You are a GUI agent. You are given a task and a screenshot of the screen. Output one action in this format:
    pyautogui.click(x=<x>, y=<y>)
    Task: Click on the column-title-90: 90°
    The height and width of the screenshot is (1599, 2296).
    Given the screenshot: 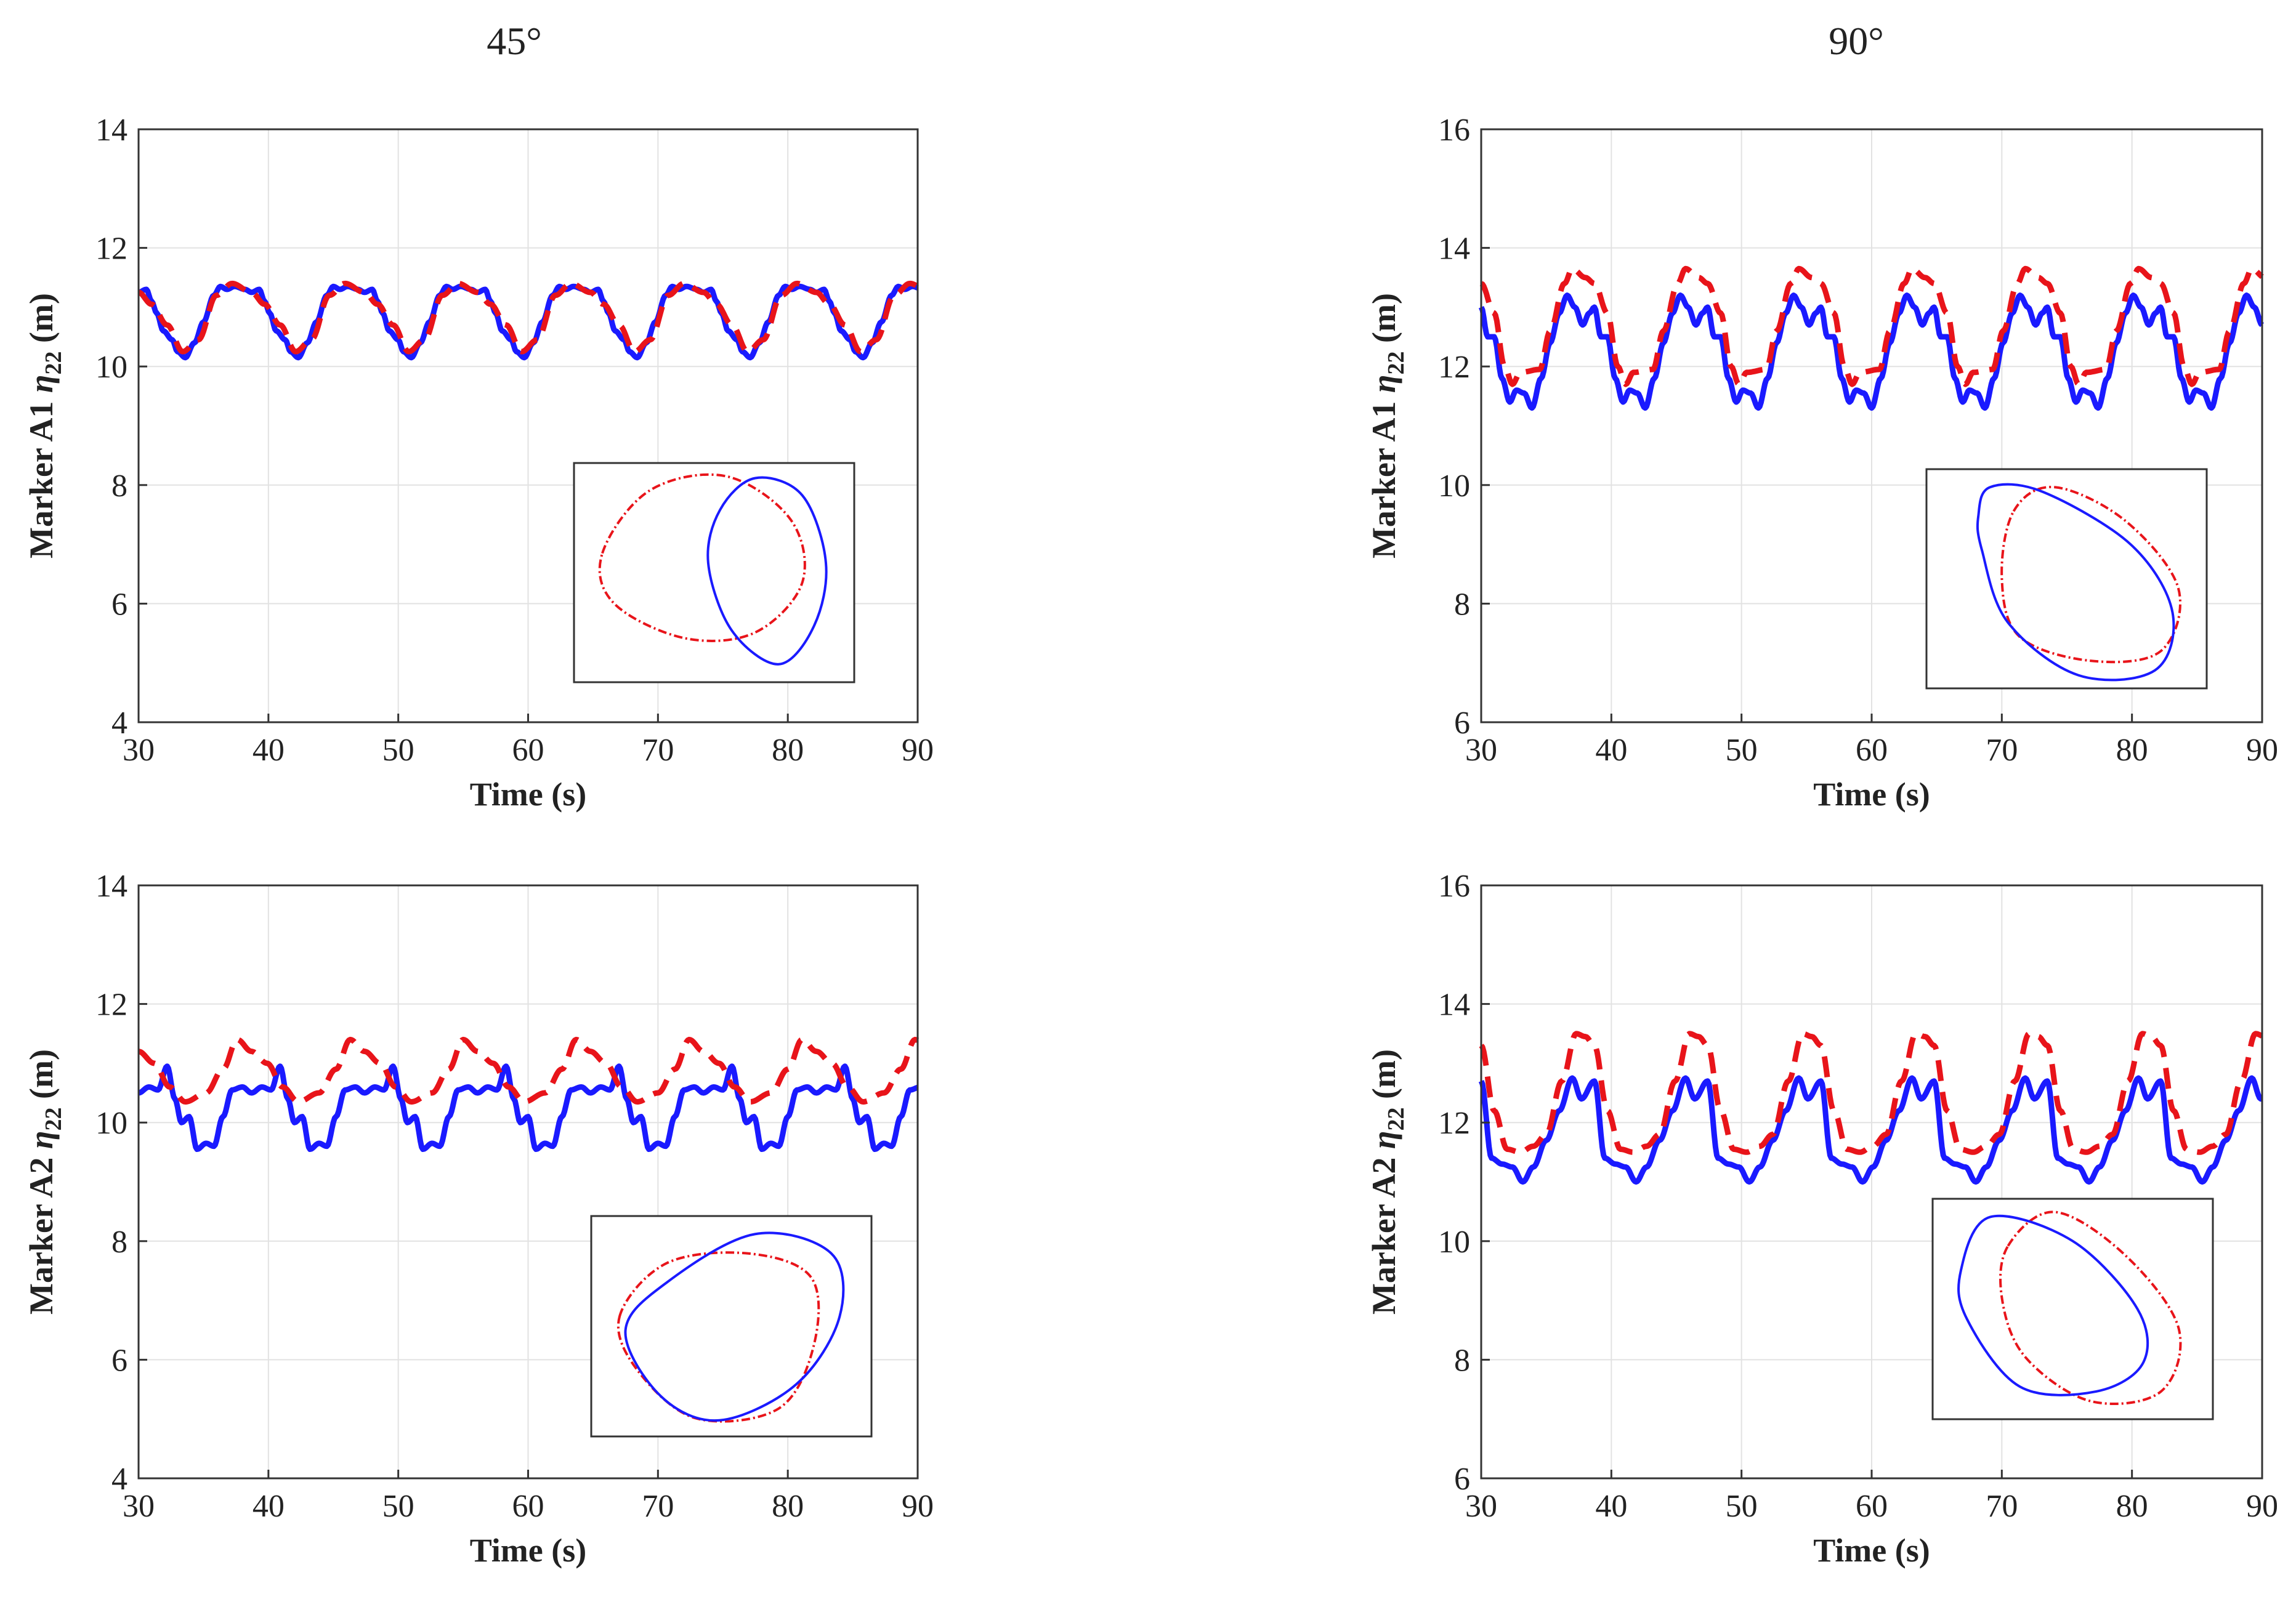 What is the action you would take?
    pyautogui.click(x=1856, y=41)
    